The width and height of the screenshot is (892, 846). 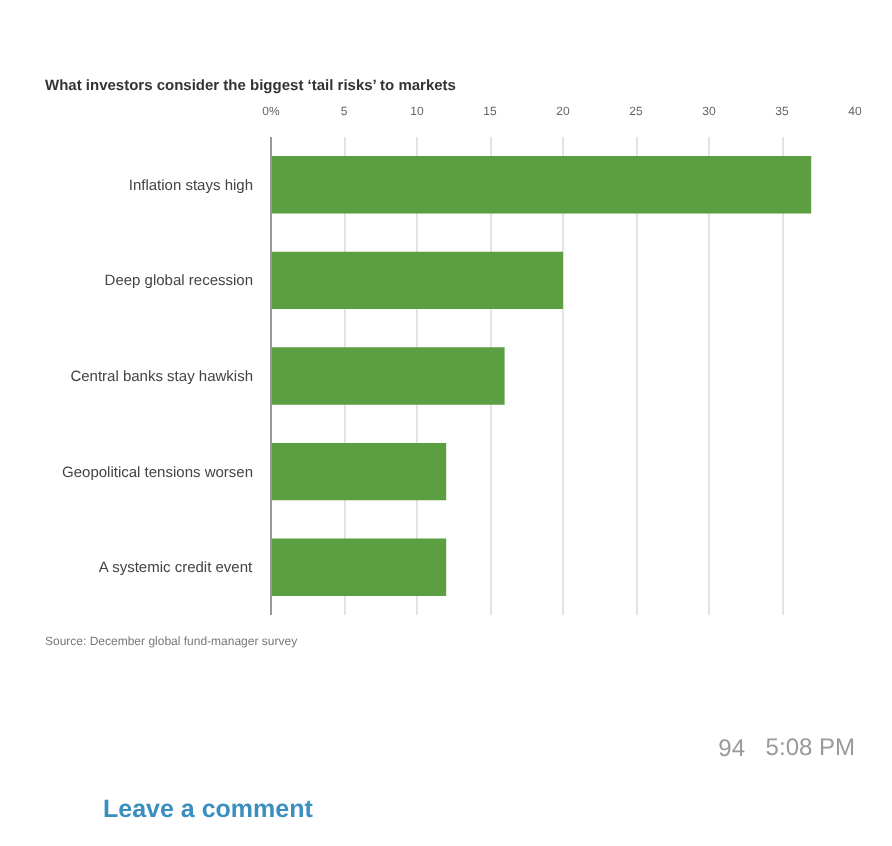 I want to click on text: Leave a comment, so click(x=209, y=809).